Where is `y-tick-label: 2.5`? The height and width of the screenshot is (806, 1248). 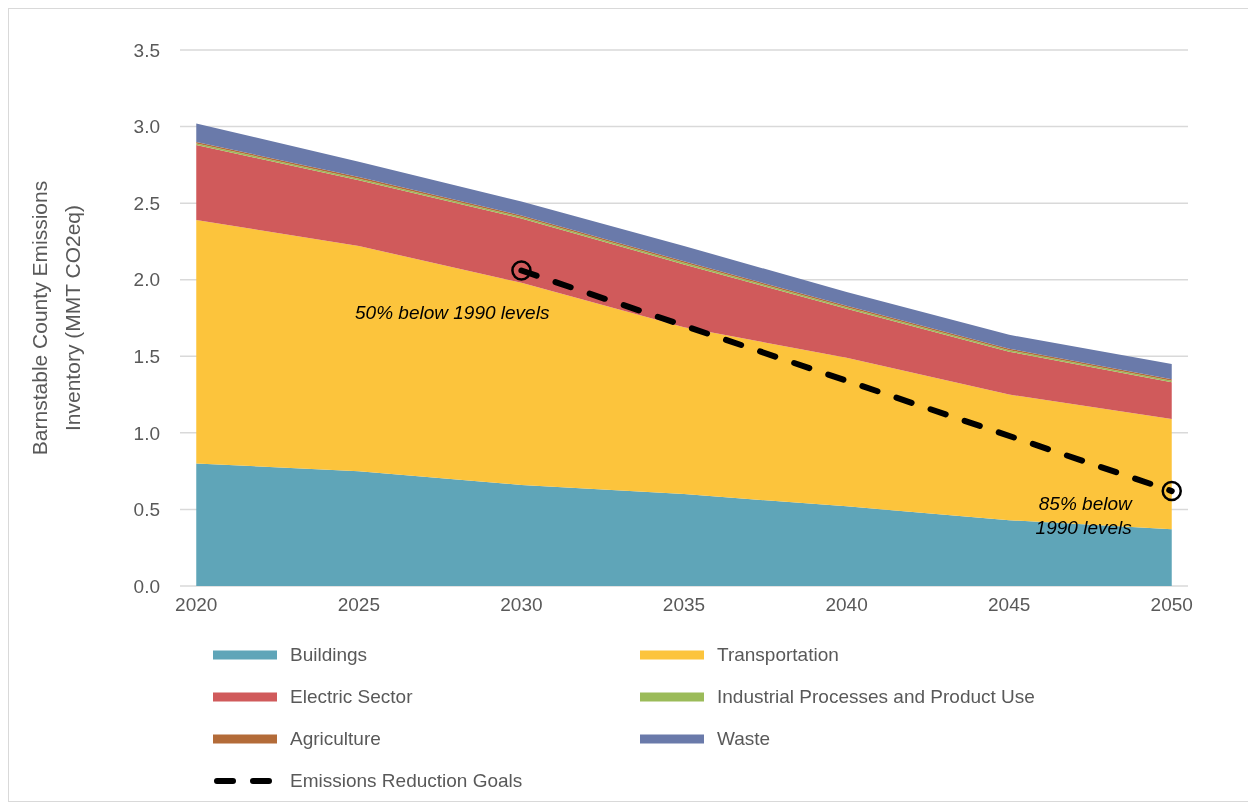
y-tick-label: 2.5 is located at coordinates (146, 203).